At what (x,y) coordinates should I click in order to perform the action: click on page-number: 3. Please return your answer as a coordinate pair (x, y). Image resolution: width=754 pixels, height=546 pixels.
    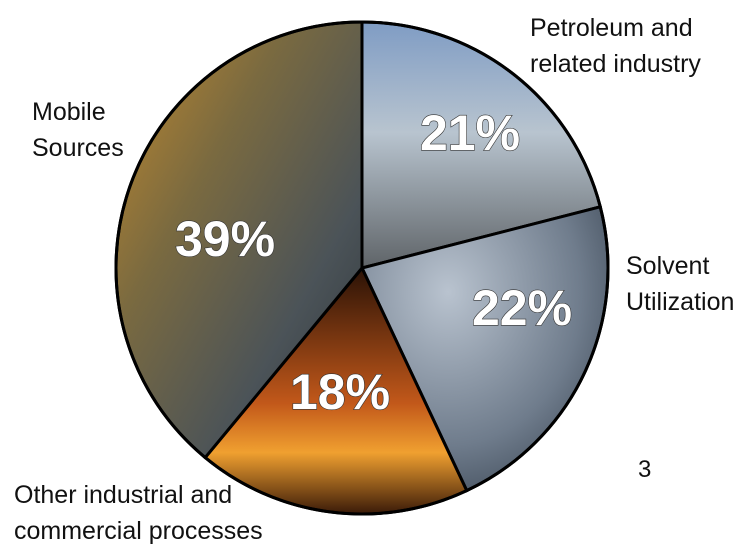
    Looking at the image, I should click on (645, 469).